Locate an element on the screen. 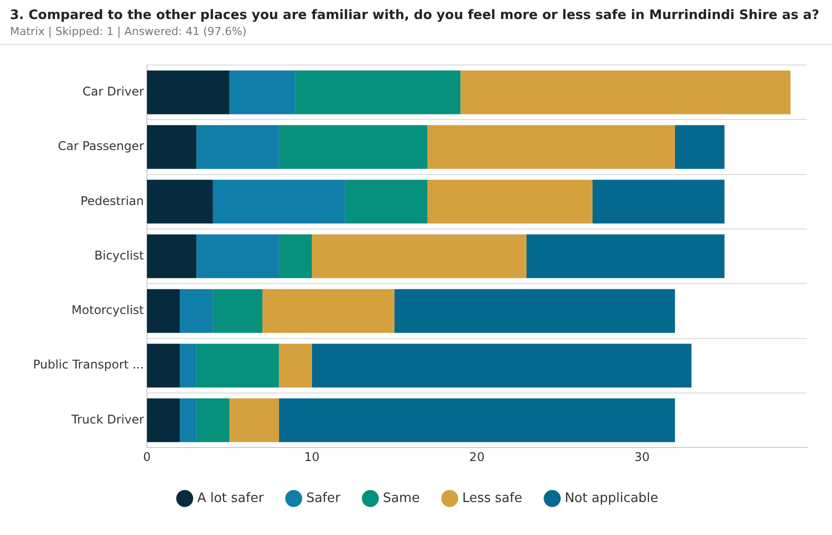 The height and width of the screenshot is (535, 832). y-tick-label: Motorcyclist is located at coordinates (108, 310).